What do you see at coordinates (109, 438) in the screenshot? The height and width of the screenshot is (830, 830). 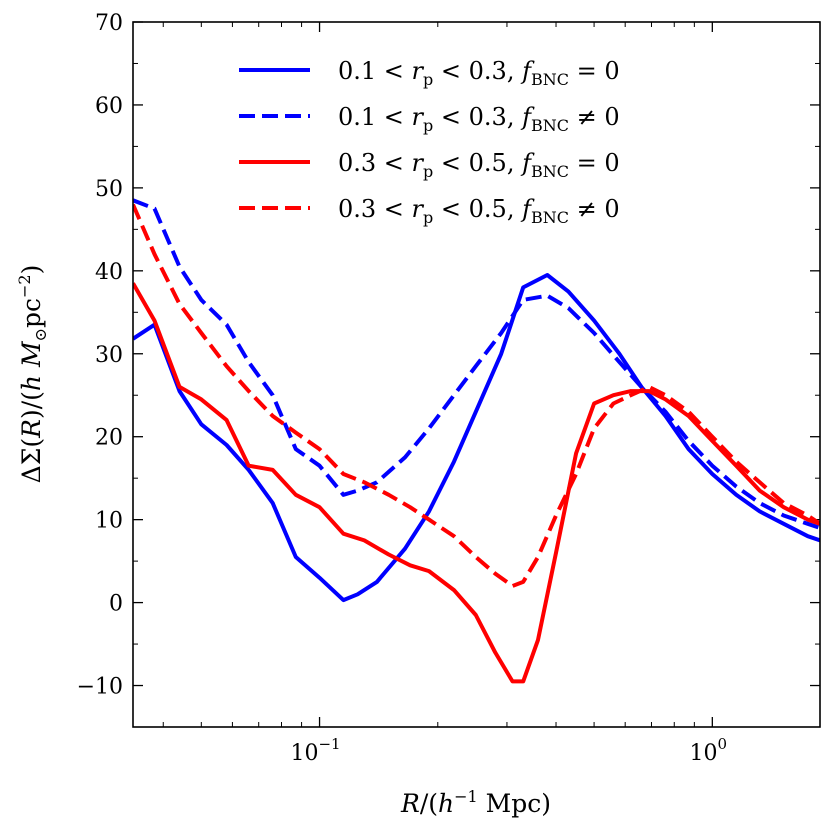 I see `y-tick-label: 20` at bounding box center [109, 438].